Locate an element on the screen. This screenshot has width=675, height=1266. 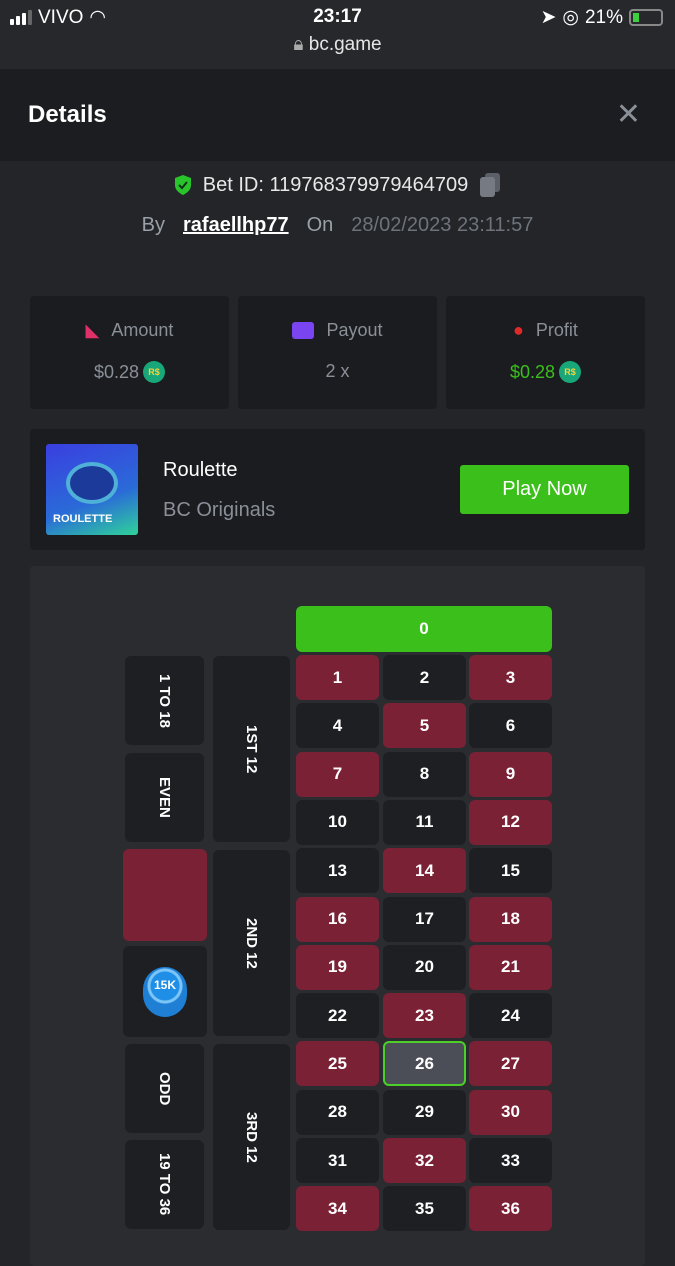
cell-label: 1 is located at coordinates (337, 677).